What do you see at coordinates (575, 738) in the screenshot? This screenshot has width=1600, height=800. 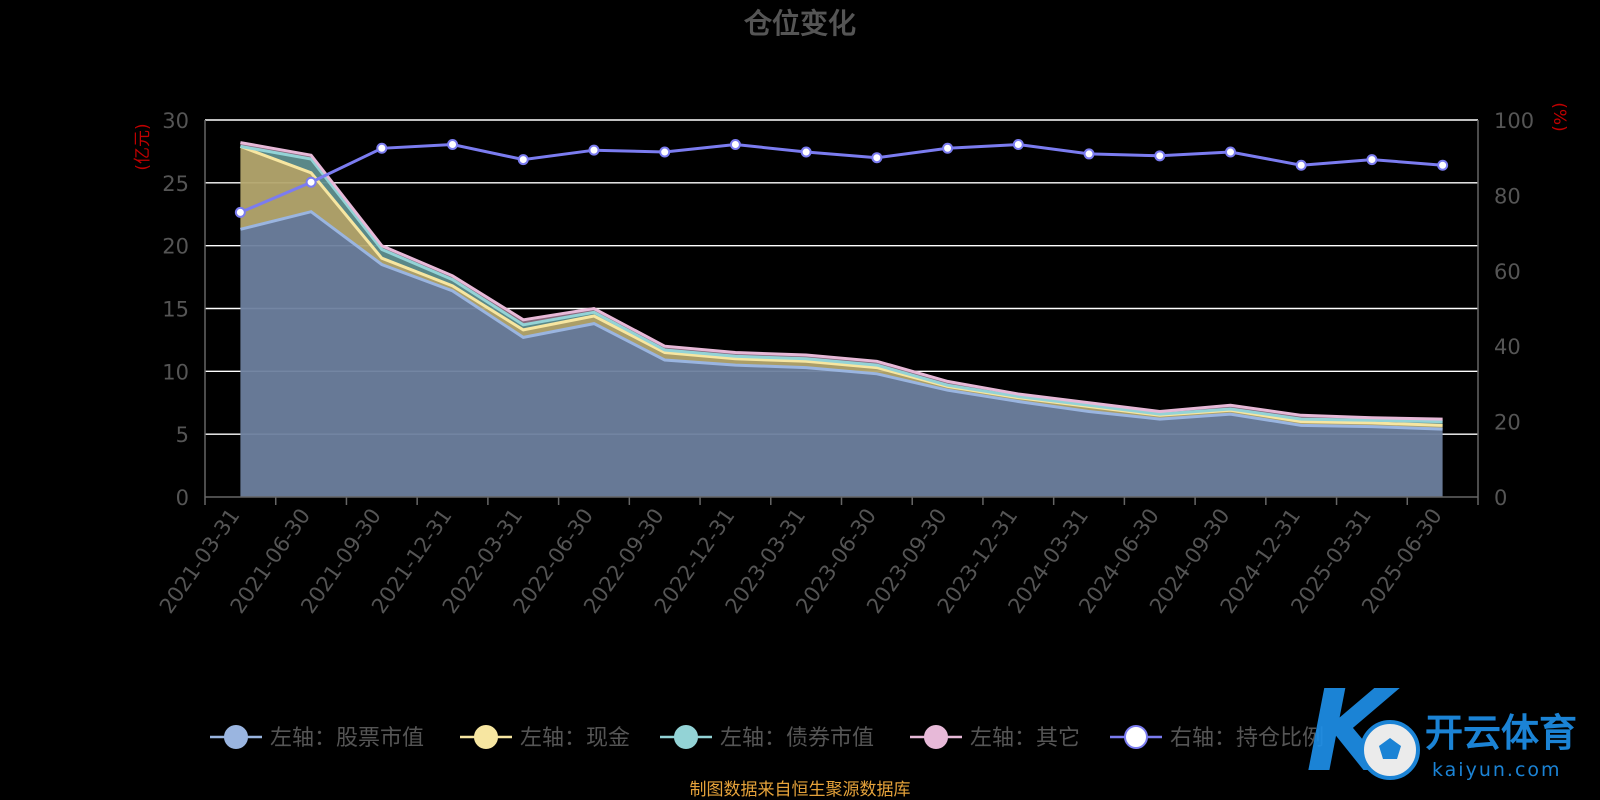 I see `legend-label: 左轴：现金` at bounding box center [575, 738].